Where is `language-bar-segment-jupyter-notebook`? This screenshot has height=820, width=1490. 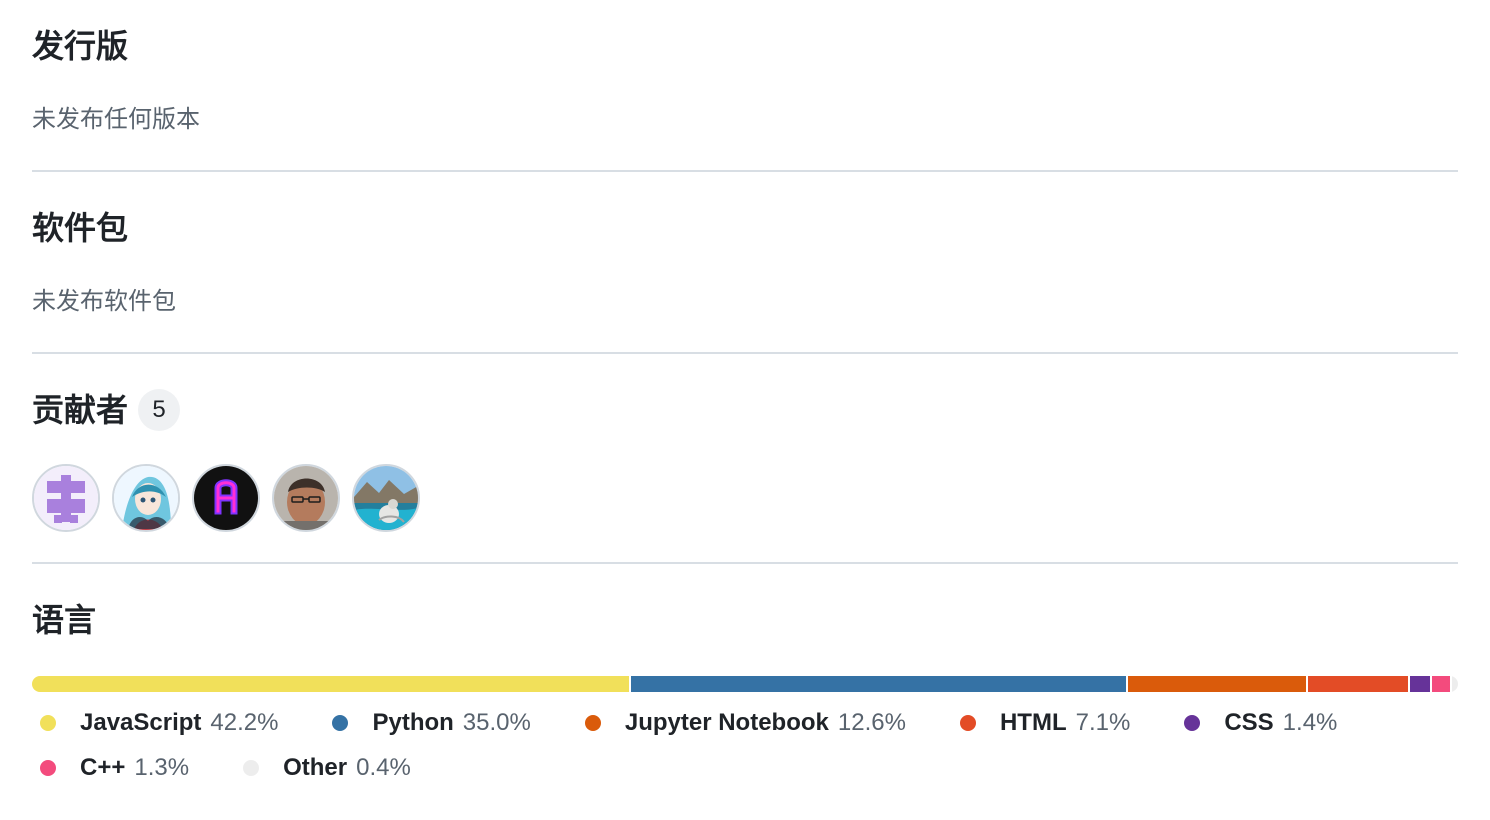 language-bar-segment-jupyter-notebook is located at coordinates (1216, 684).